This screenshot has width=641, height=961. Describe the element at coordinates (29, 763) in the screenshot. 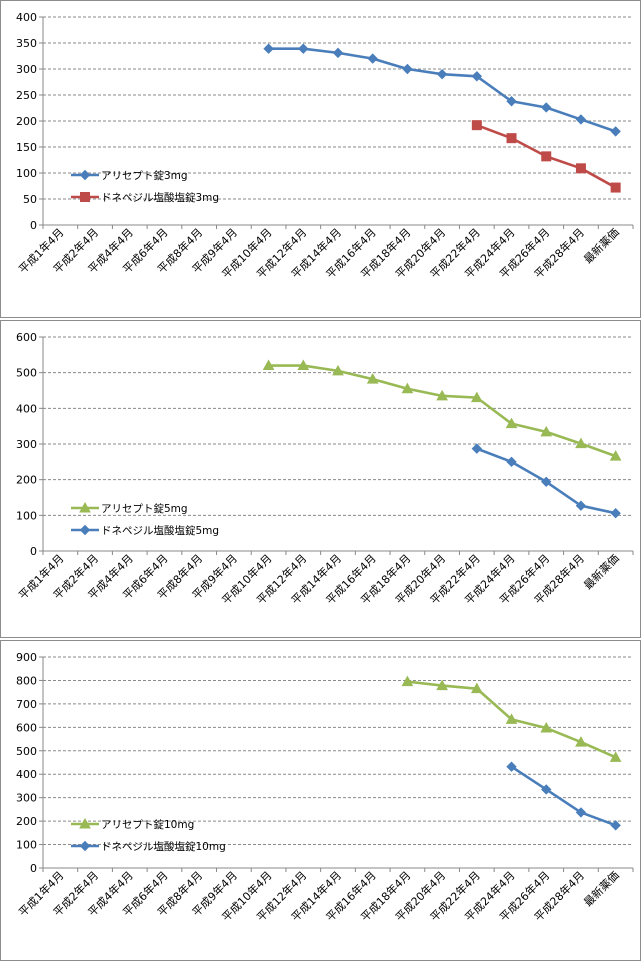

I see `y-axis-ticks: 0 100 200 300 400 500 600 700 800 900` at that location.